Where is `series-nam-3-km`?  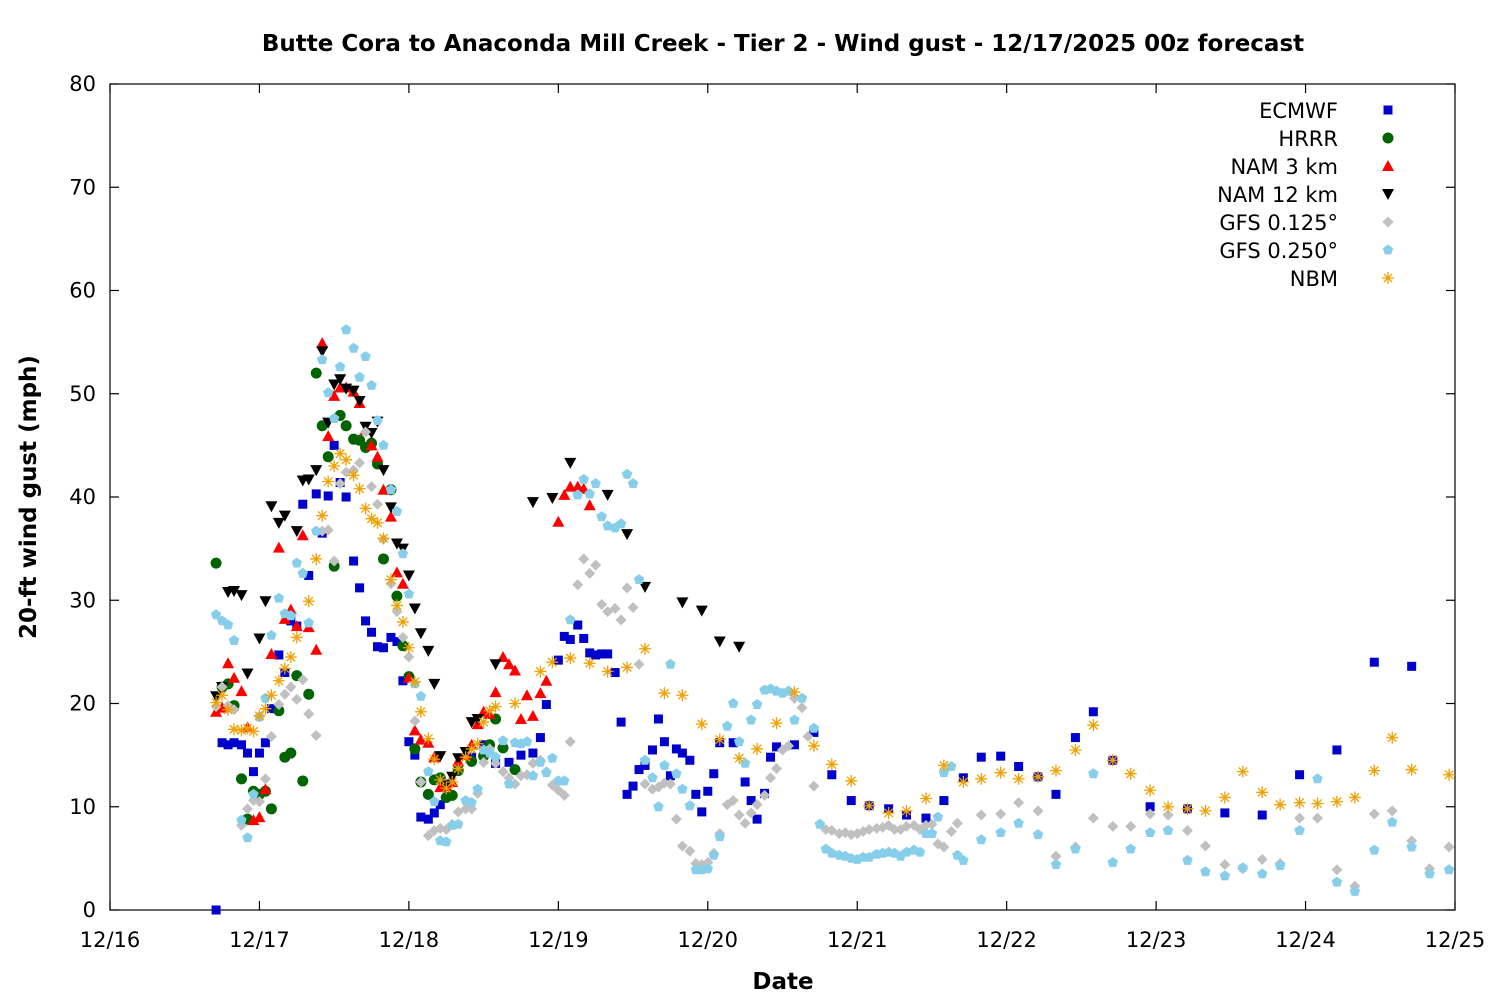
series-nam-3-km is located at coordinates (403, 581).